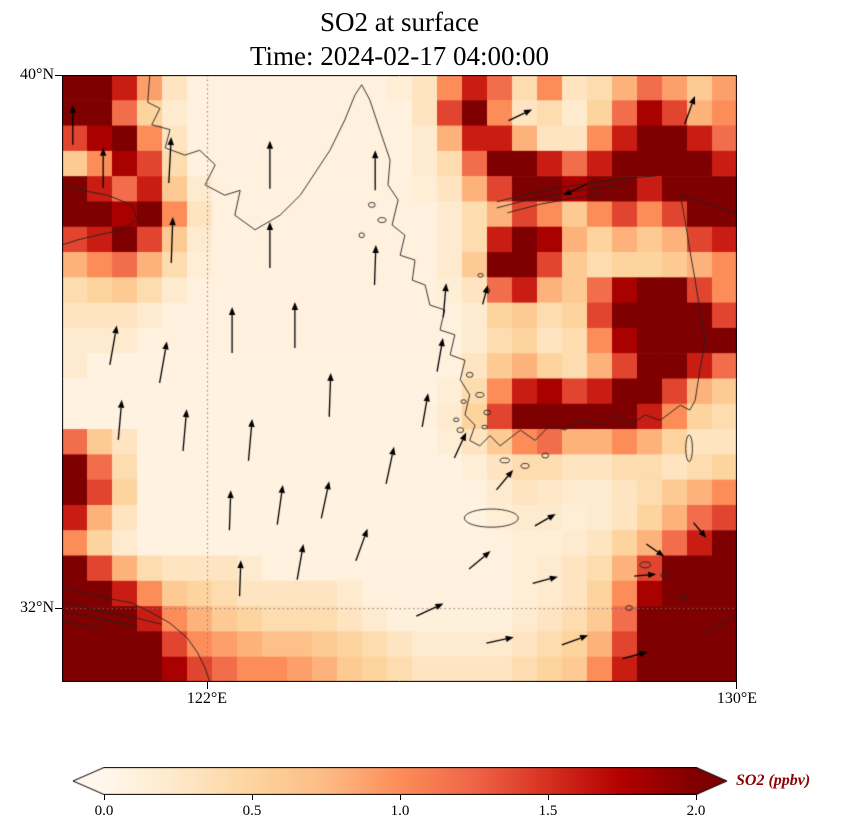 The height and width of the screenshot is (839, 841). I want to click on x-axis-label-130e: 130°E, so click(737, 698).